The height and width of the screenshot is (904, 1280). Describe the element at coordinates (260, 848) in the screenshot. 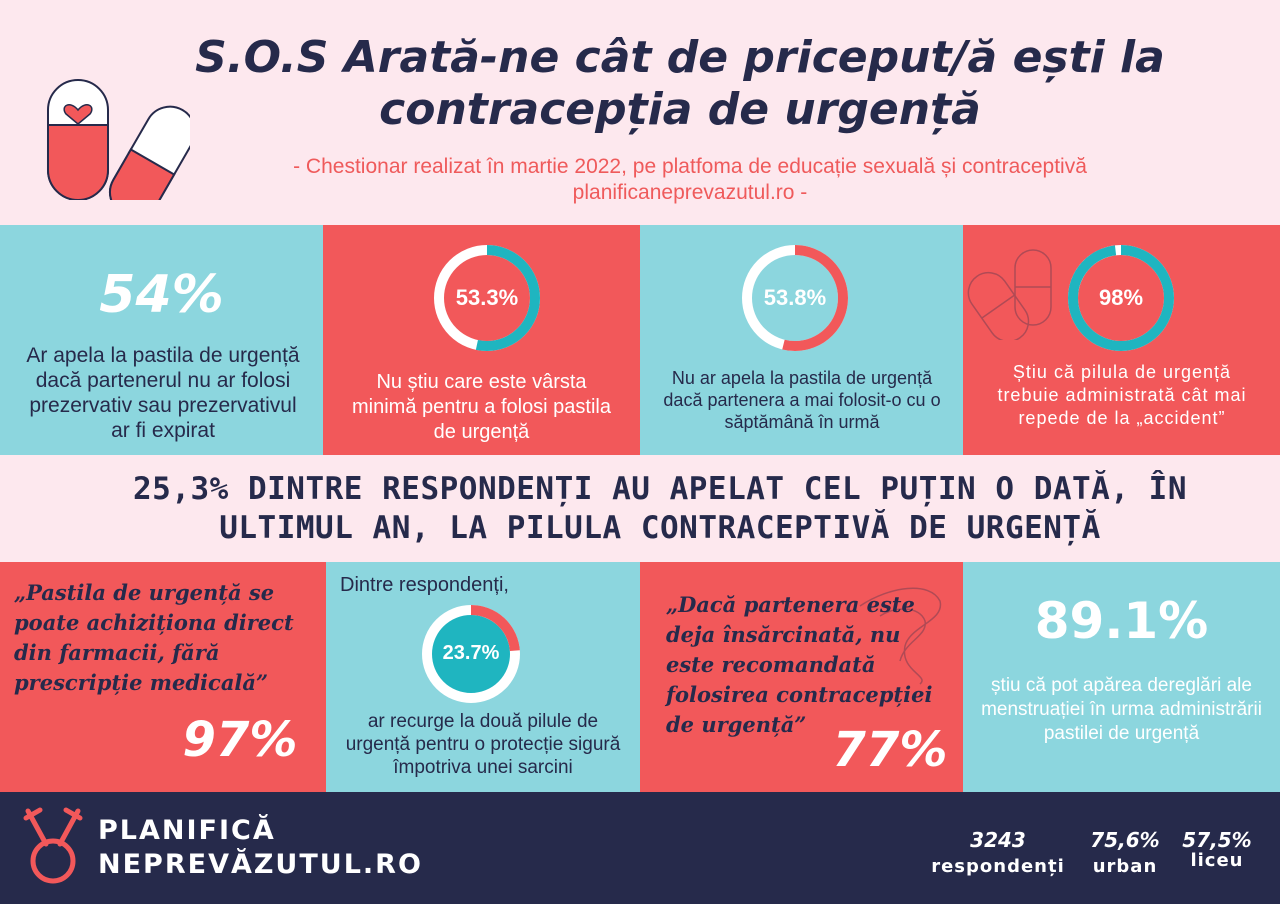

I see `brand-logo-text: PLANIFICĂ NEPREVĂZUTUL.RO` at that location.